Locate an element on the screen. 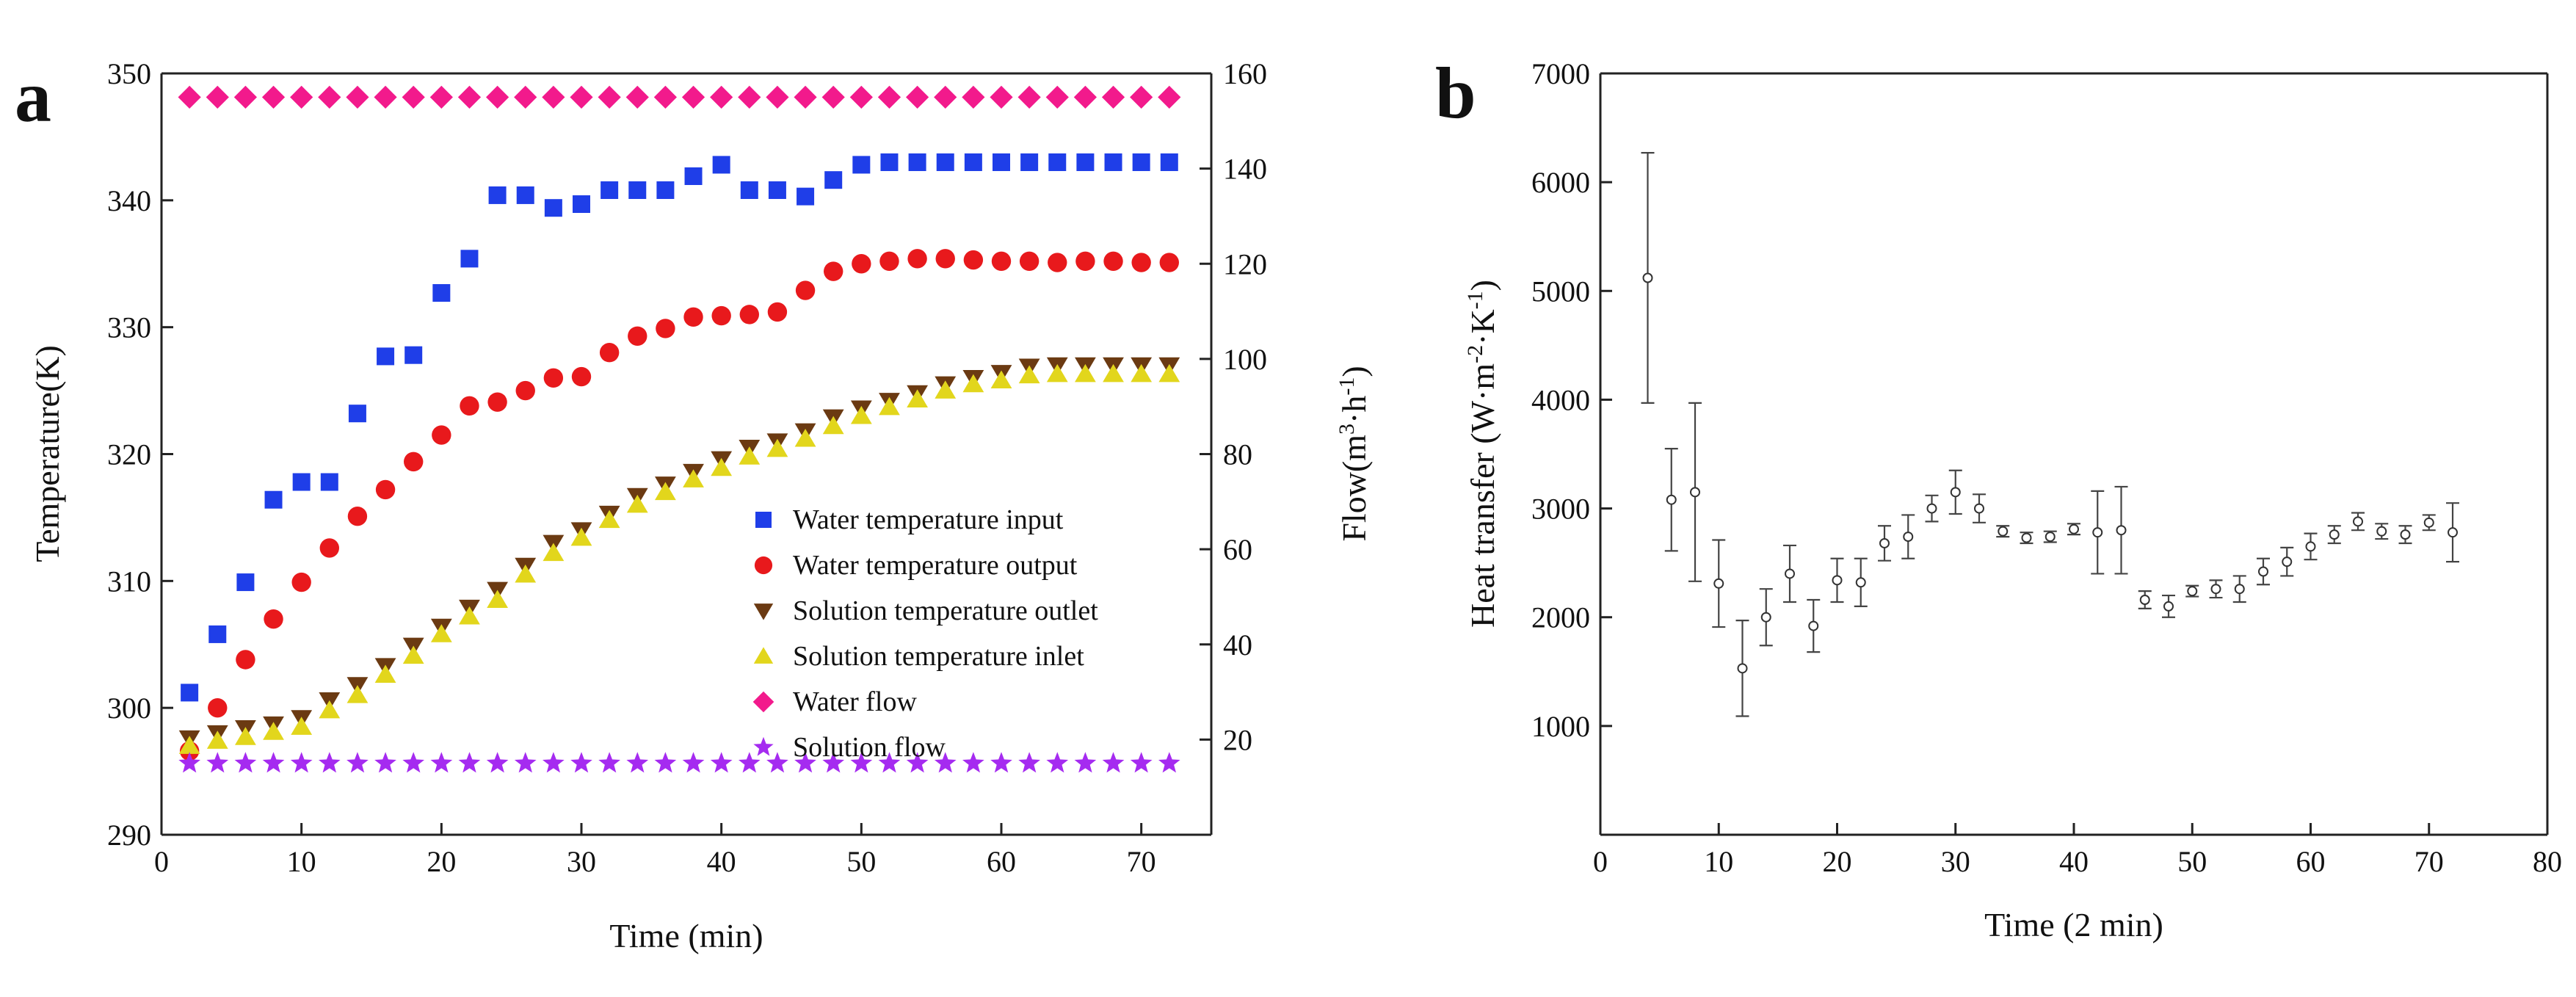 This screenshot has width=2576, height=997. legend-marker is located at coordinates (764, 611).